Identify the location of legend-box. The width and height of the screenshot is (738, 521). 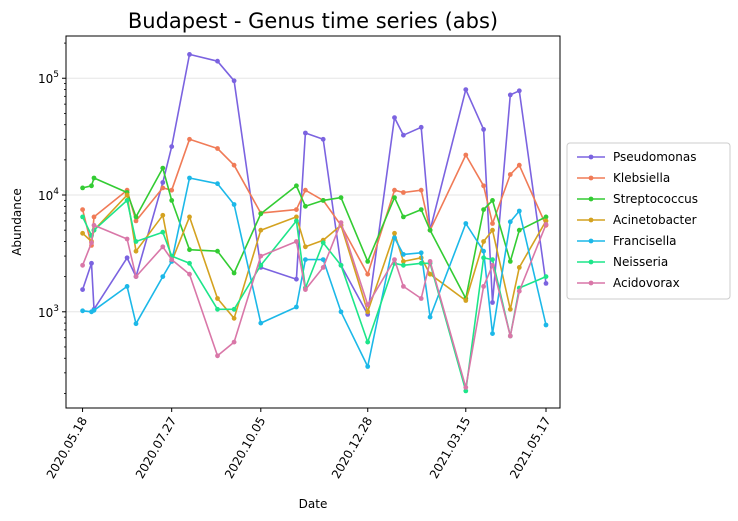
(648, 221).